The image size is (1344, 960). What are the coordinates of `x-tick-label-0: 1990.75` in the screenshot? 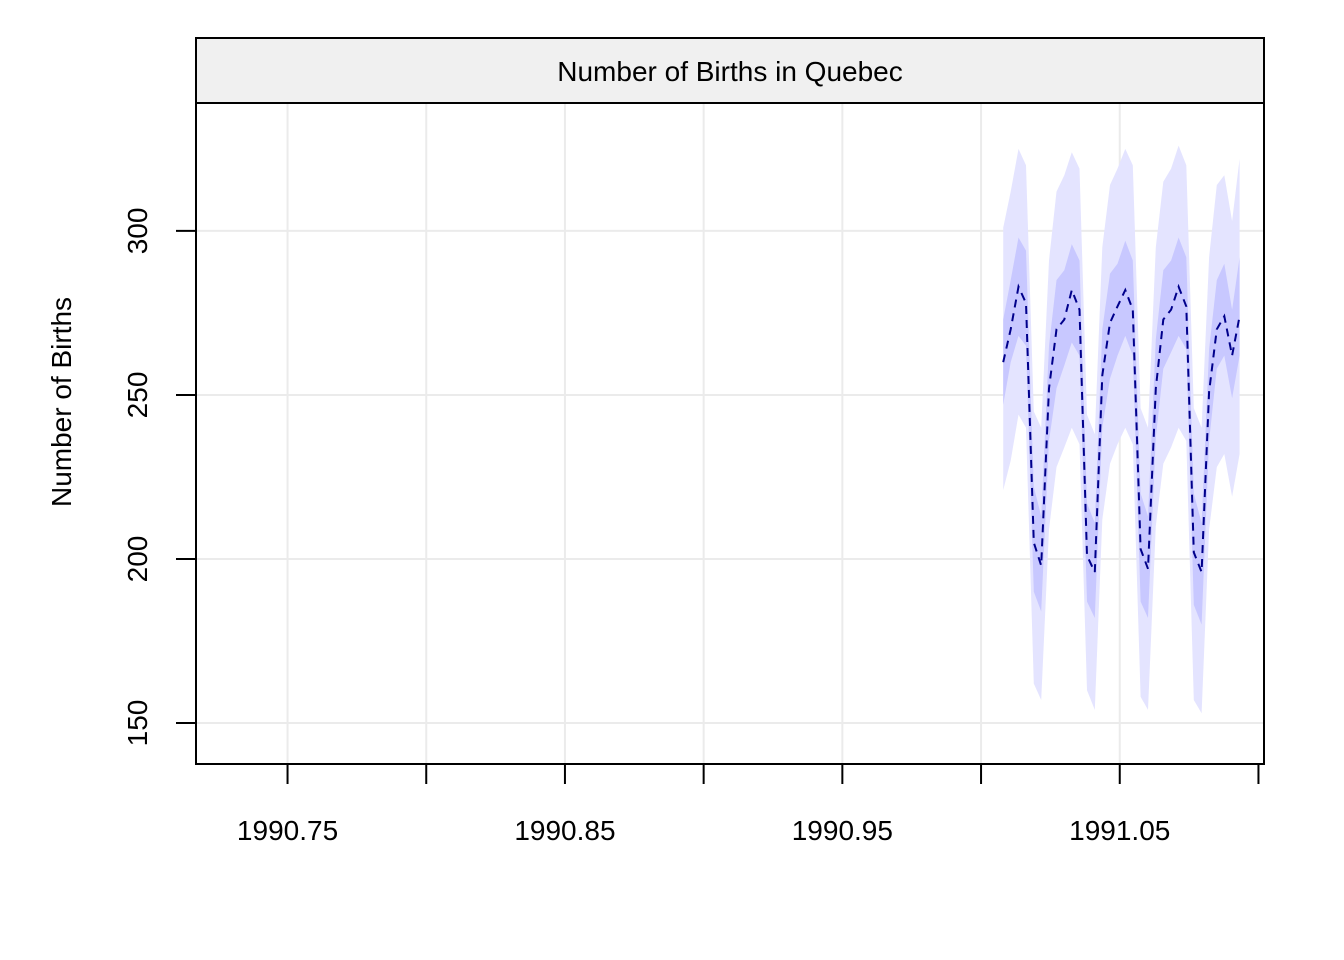 It's located at (287, 830).